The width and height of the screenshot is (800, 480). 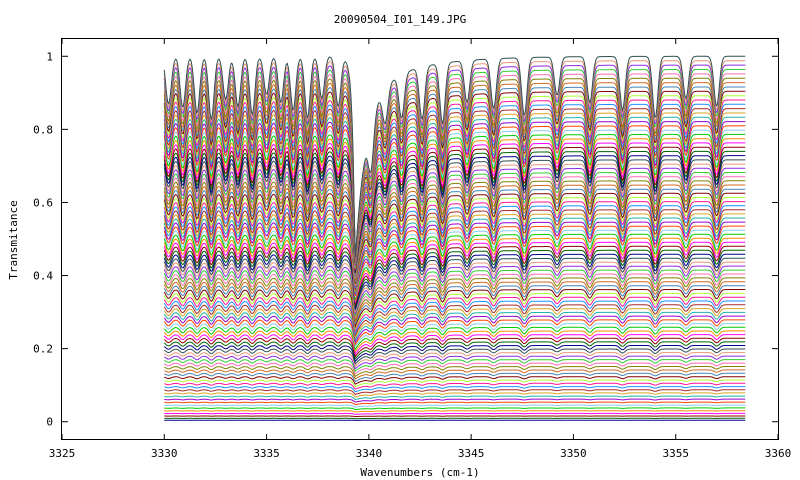 I want to click on x-tick-label: 3345, so click(x=471, y=453).